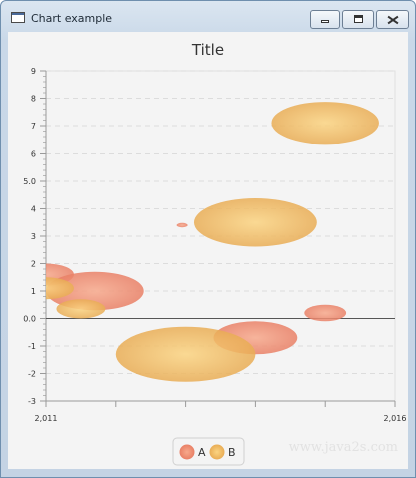  I want to click on y-tick-label: -1, so click(32, 346).